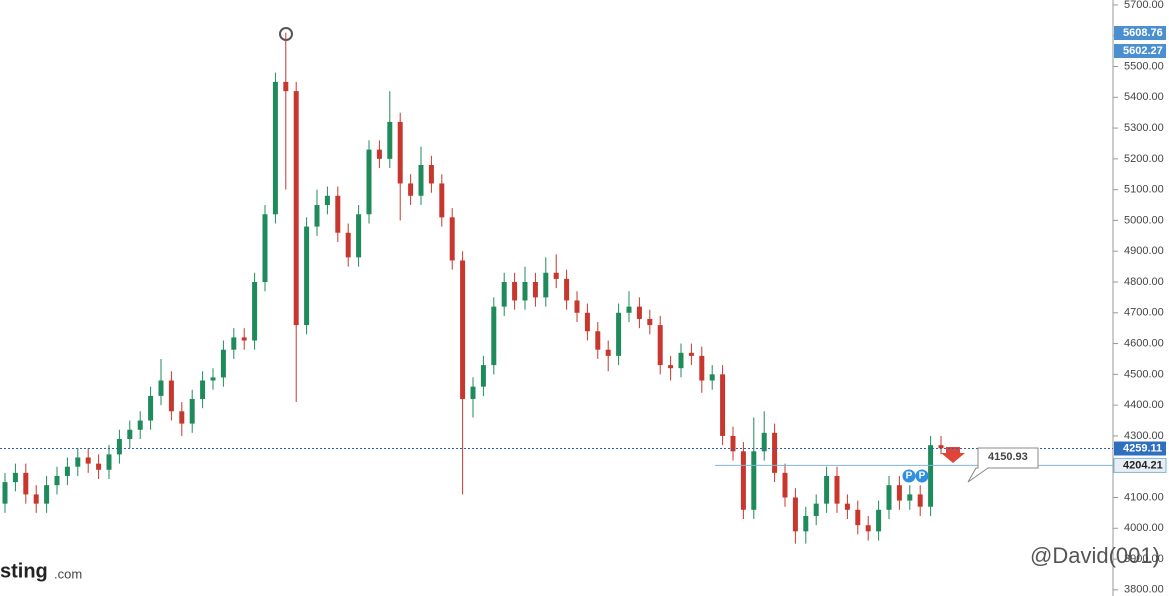 The height and width of the screenshot is (596, 1169). I want to click on price-label: 5602.27, so click(1143, 51).